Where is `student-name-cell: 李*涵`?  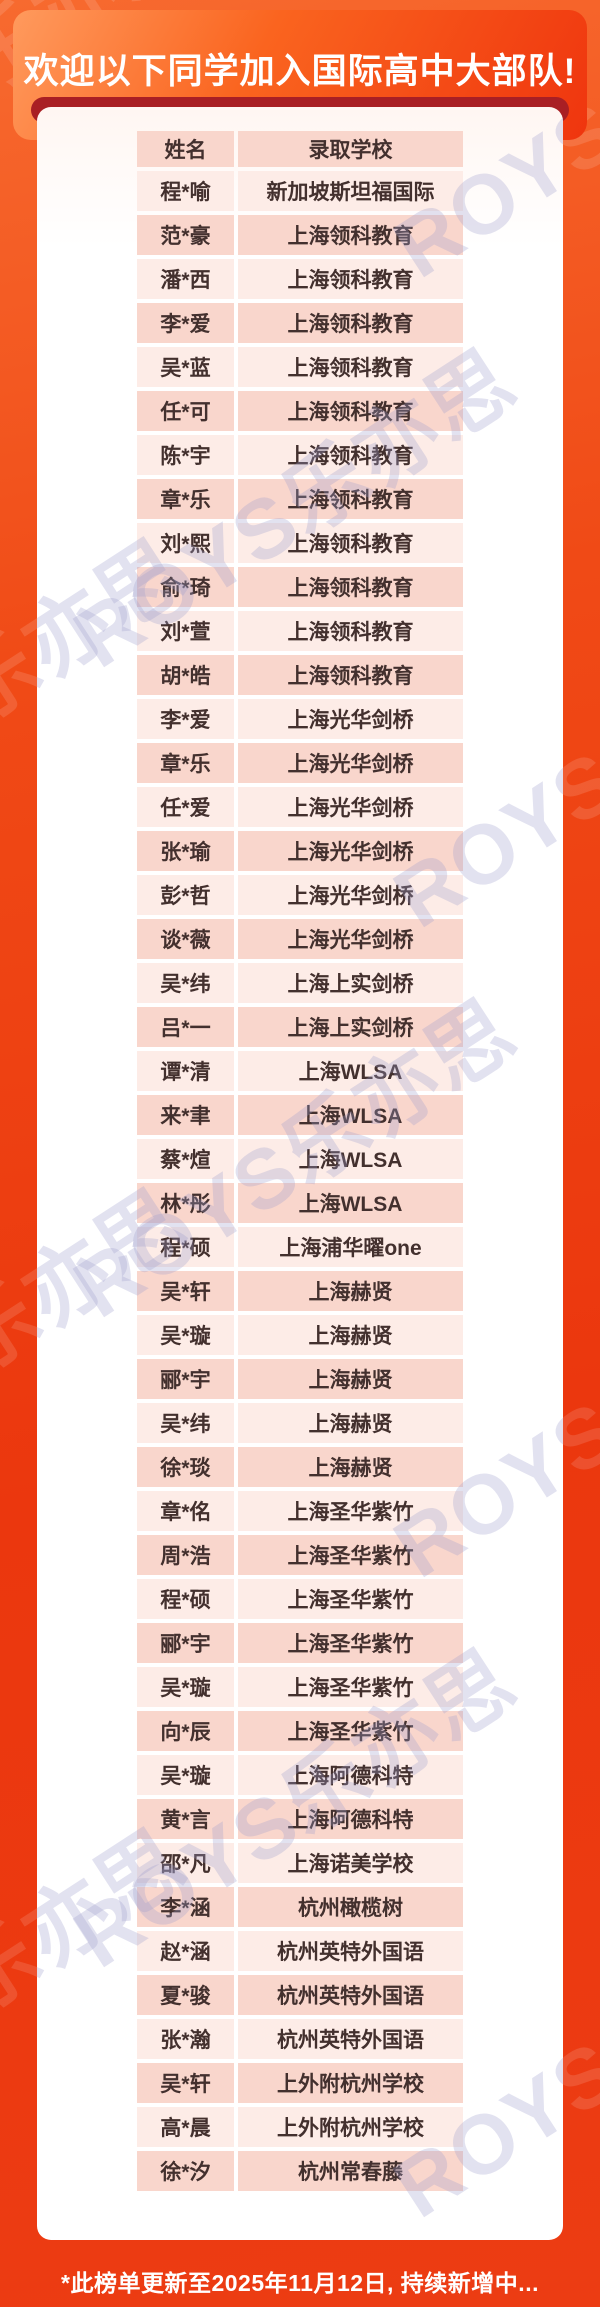
student-name-cell: 李*涵 is located at coordinates (185, 1907).